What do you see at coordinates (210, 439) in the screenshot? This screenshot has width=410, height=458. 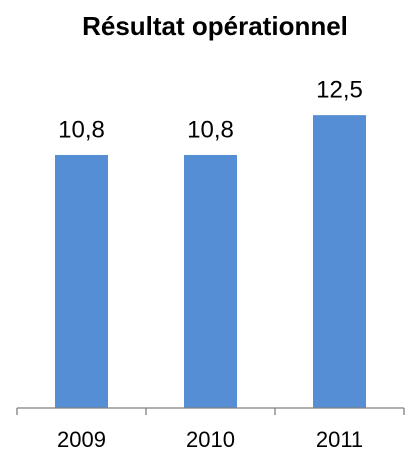 I see `x-tick-label: 2010` at bounding box center [210, 439].